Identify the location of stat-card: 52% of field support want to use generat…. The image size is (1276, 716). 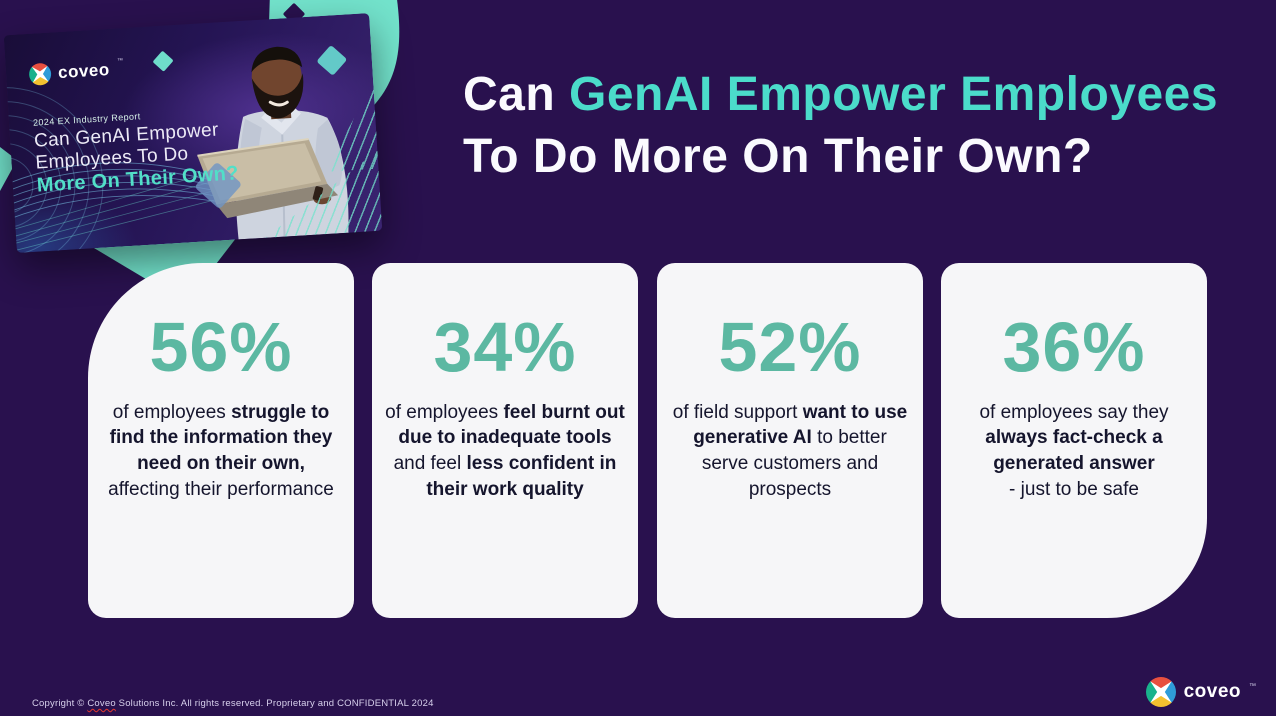
(790, 440).